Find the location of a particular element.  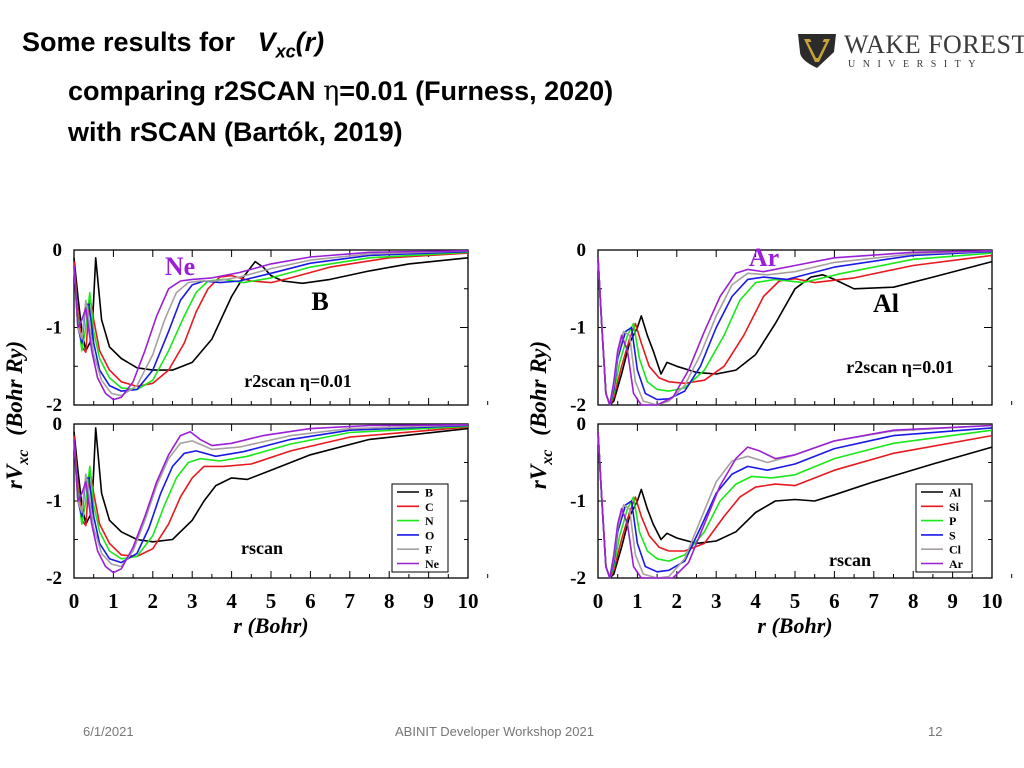

footer-date: 6/1/2021 is located at coordinates (108, 731).